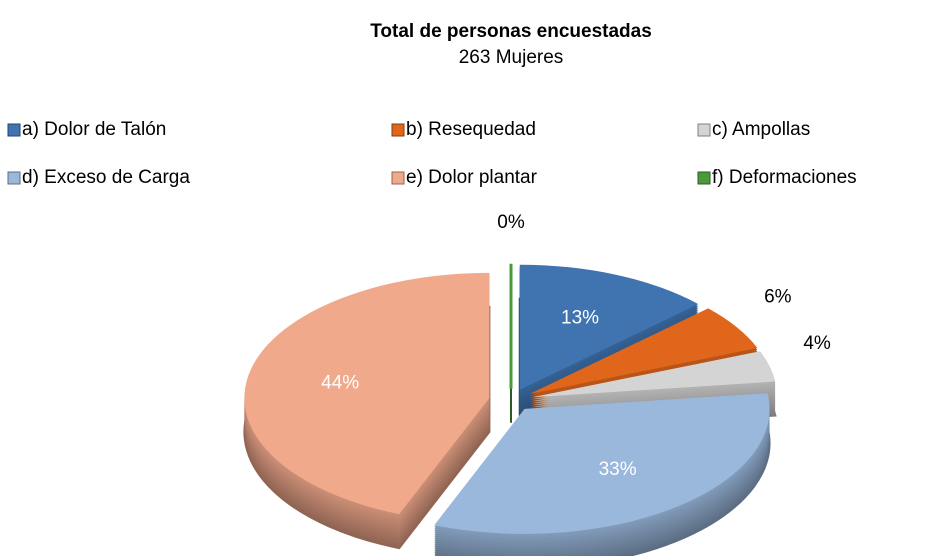  I want to click on data-label: 0%, so click(511, 222).